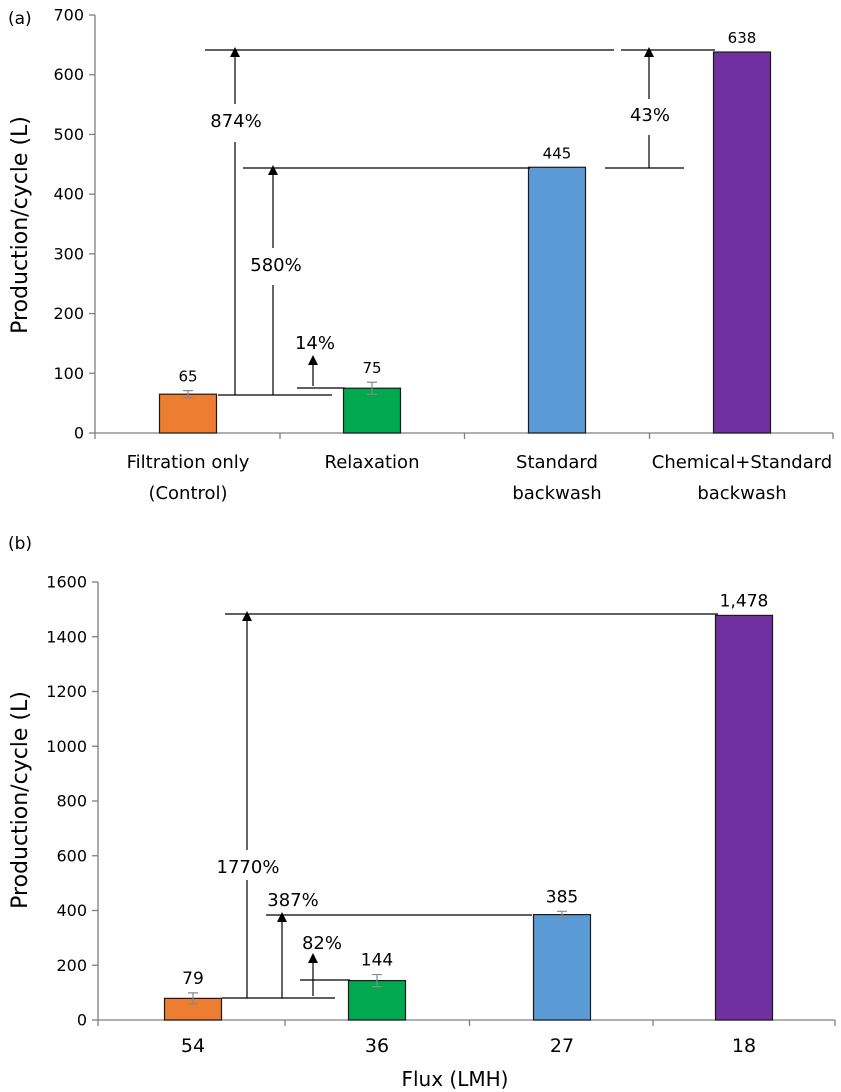 This screenshot has width=841, height=1092. I want to click on y-ticks-b: 0 200 400 600 800 1000 1200 1400 1600, so click(72, 801).